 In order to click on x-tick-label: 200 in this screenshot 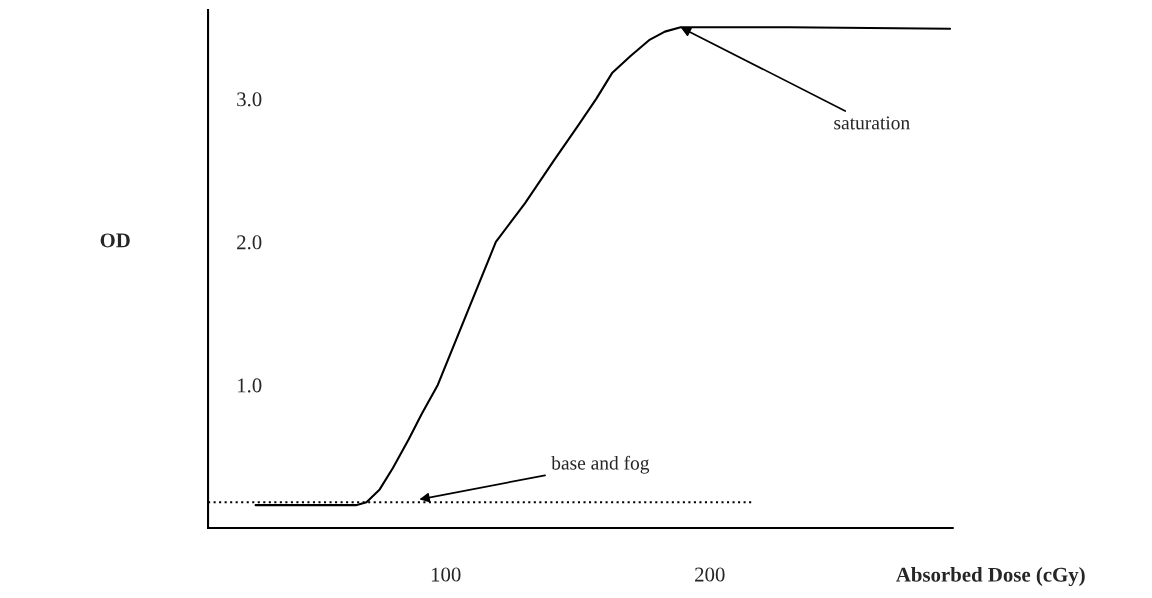, I will do `click(710, 574)`.